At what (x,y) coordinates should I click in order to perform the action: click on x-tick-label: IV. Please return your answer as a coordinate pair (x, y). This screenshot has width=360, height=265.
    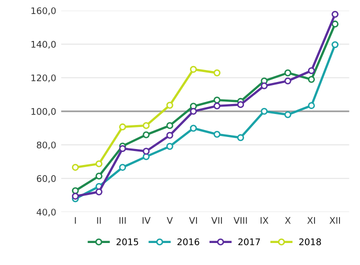
    Looking at the image, I should click on (146, 220).